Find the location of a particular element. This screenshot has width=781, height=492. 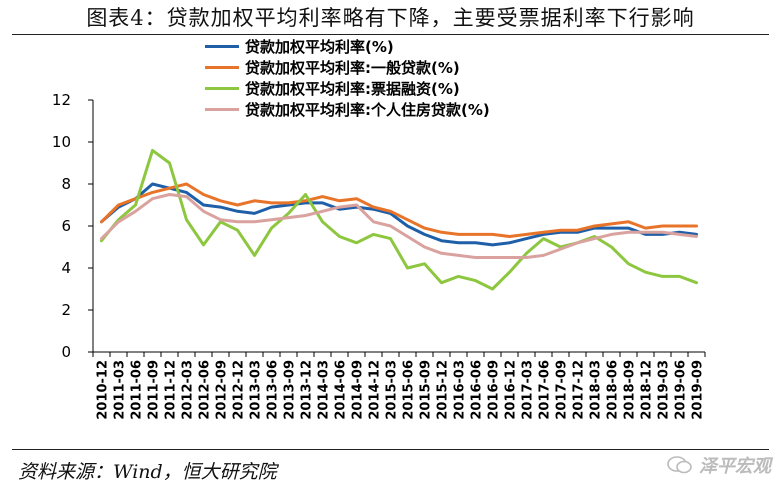

y-tick-label: 10 is located at coordinates (61, 142).